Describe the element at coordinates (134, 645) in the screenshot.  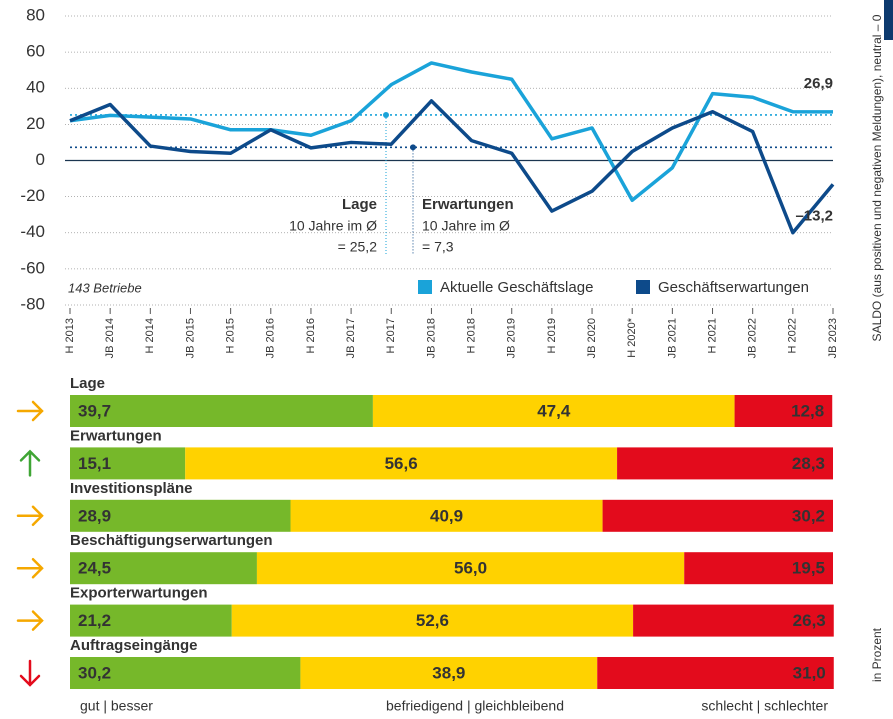
I see `category-label: Auftragseingänge` at that location.